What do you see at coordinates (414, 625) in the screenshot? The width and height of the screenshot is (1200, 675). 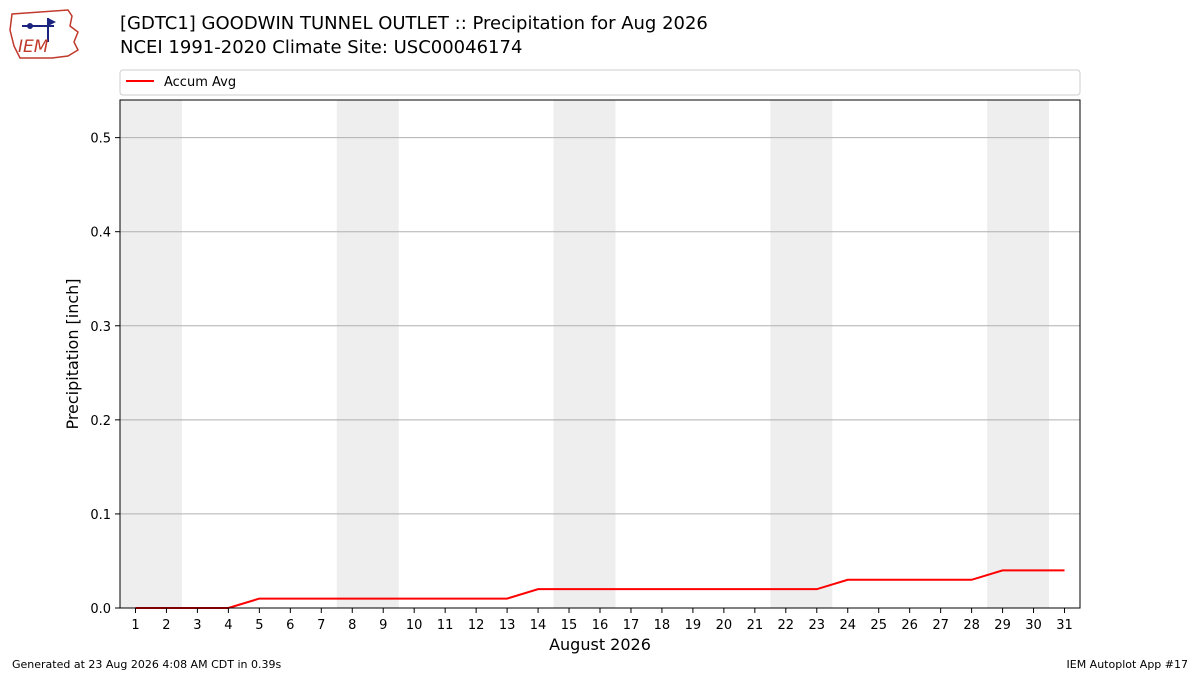 I see `x-tick-label-9: 10` at bounding box center [414, 625].